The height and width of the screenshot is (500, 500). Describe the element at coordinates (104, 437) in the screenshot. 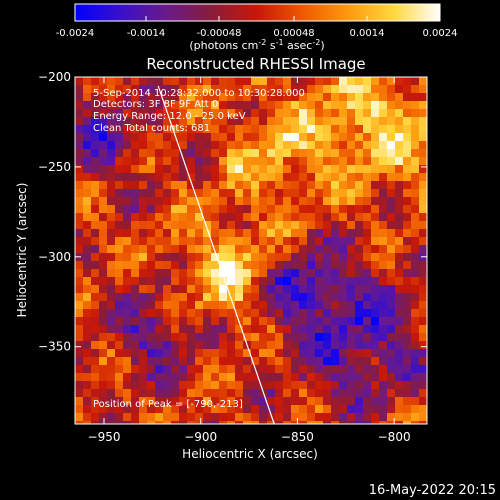

I see `x-tick-label: −950` at that location.